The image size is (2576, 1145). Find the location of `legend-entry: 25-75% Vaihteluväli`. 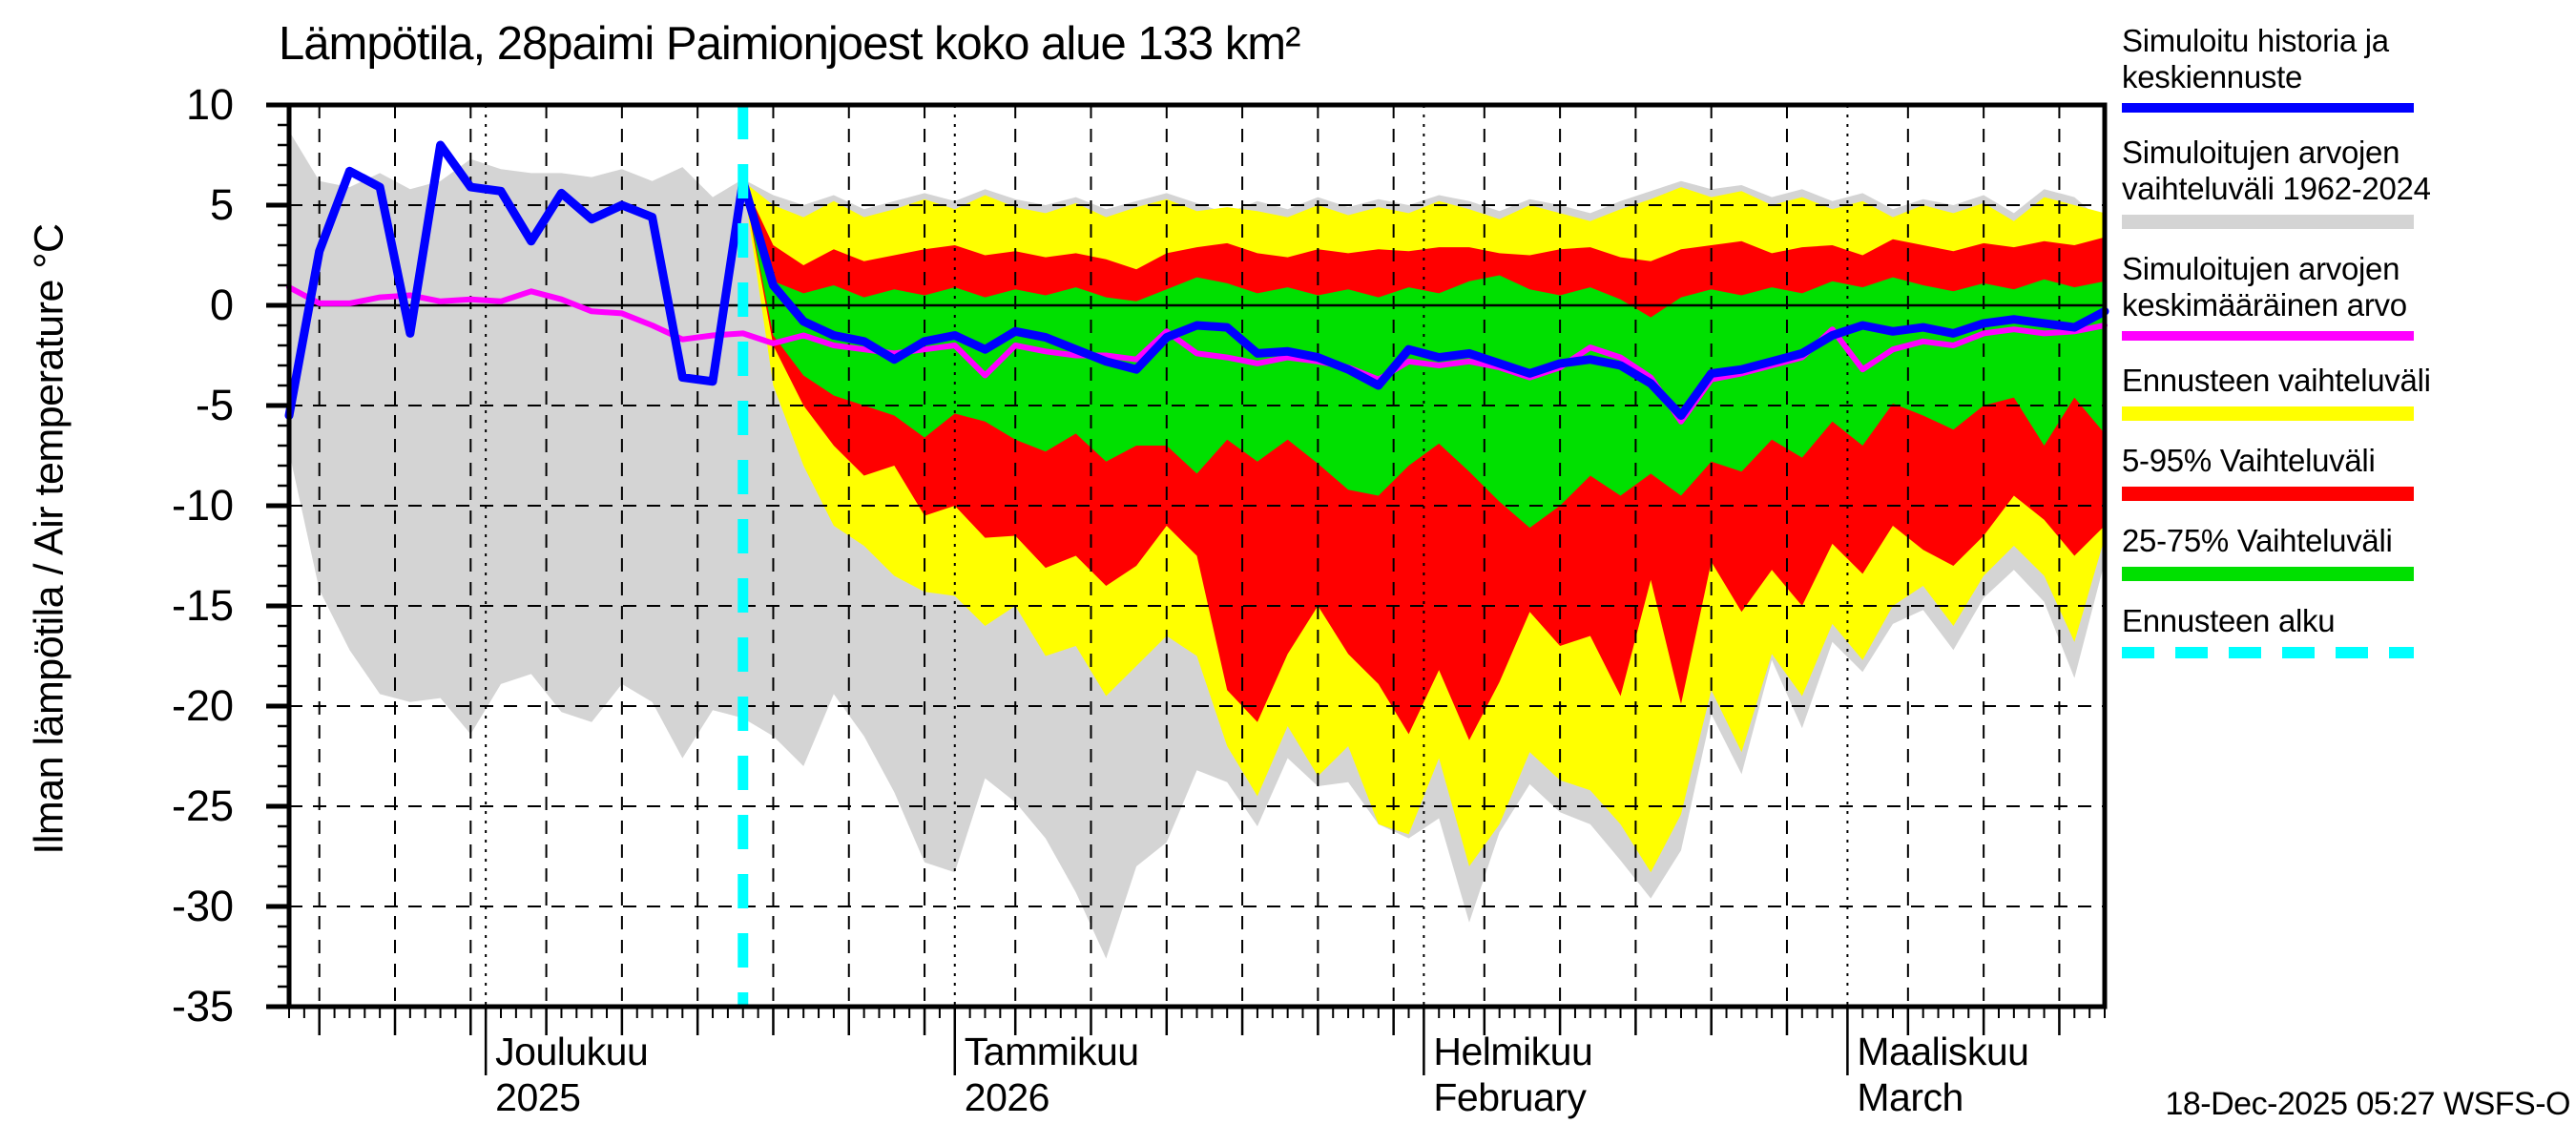

legend-entry: 25-75% Vaihteluväli is located at coordinates (2346, 552).